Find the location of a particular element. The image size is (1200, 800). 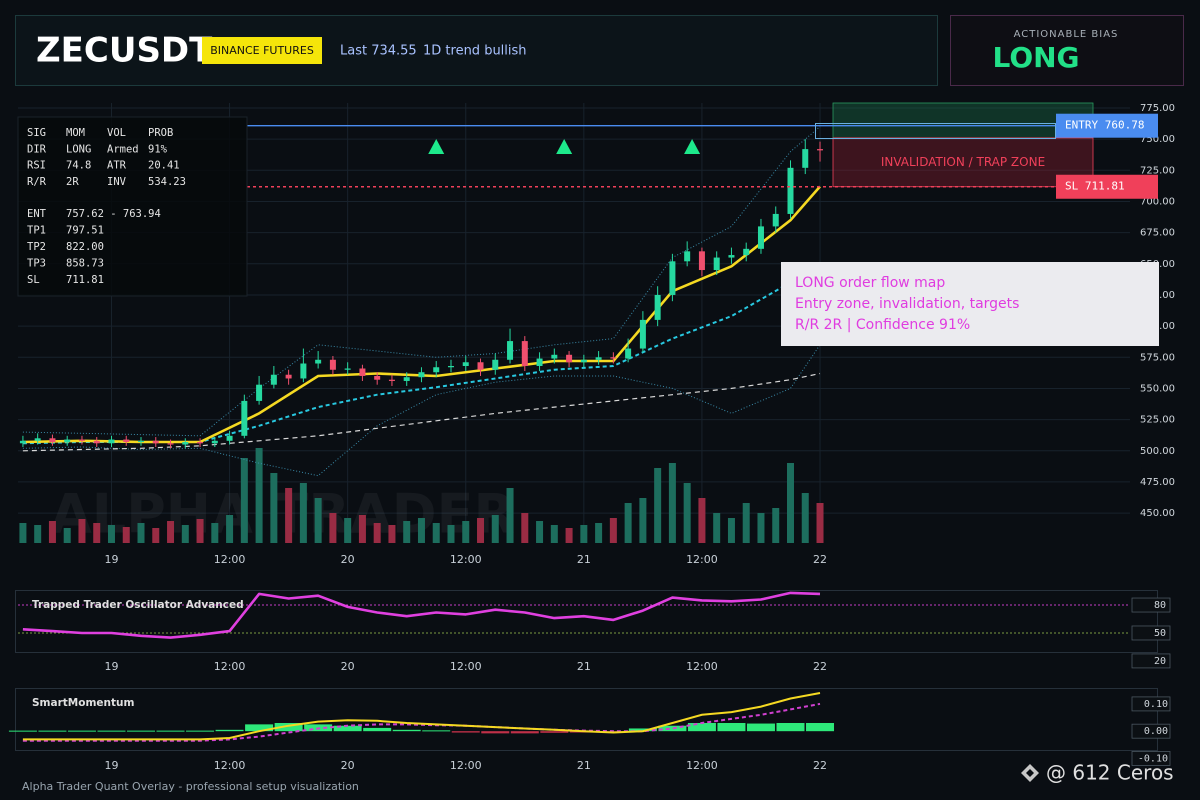

info-cell: 858.73 is located at coordinates (85, 264).